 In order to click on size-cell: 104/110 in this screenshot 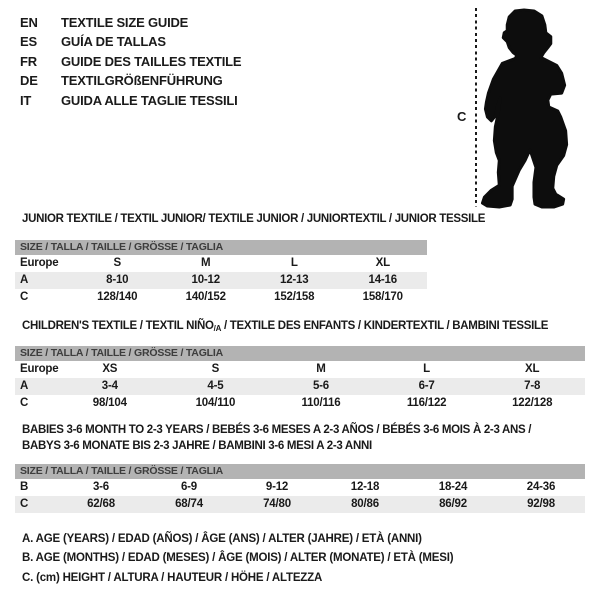, I will do `click(215, 403)`.